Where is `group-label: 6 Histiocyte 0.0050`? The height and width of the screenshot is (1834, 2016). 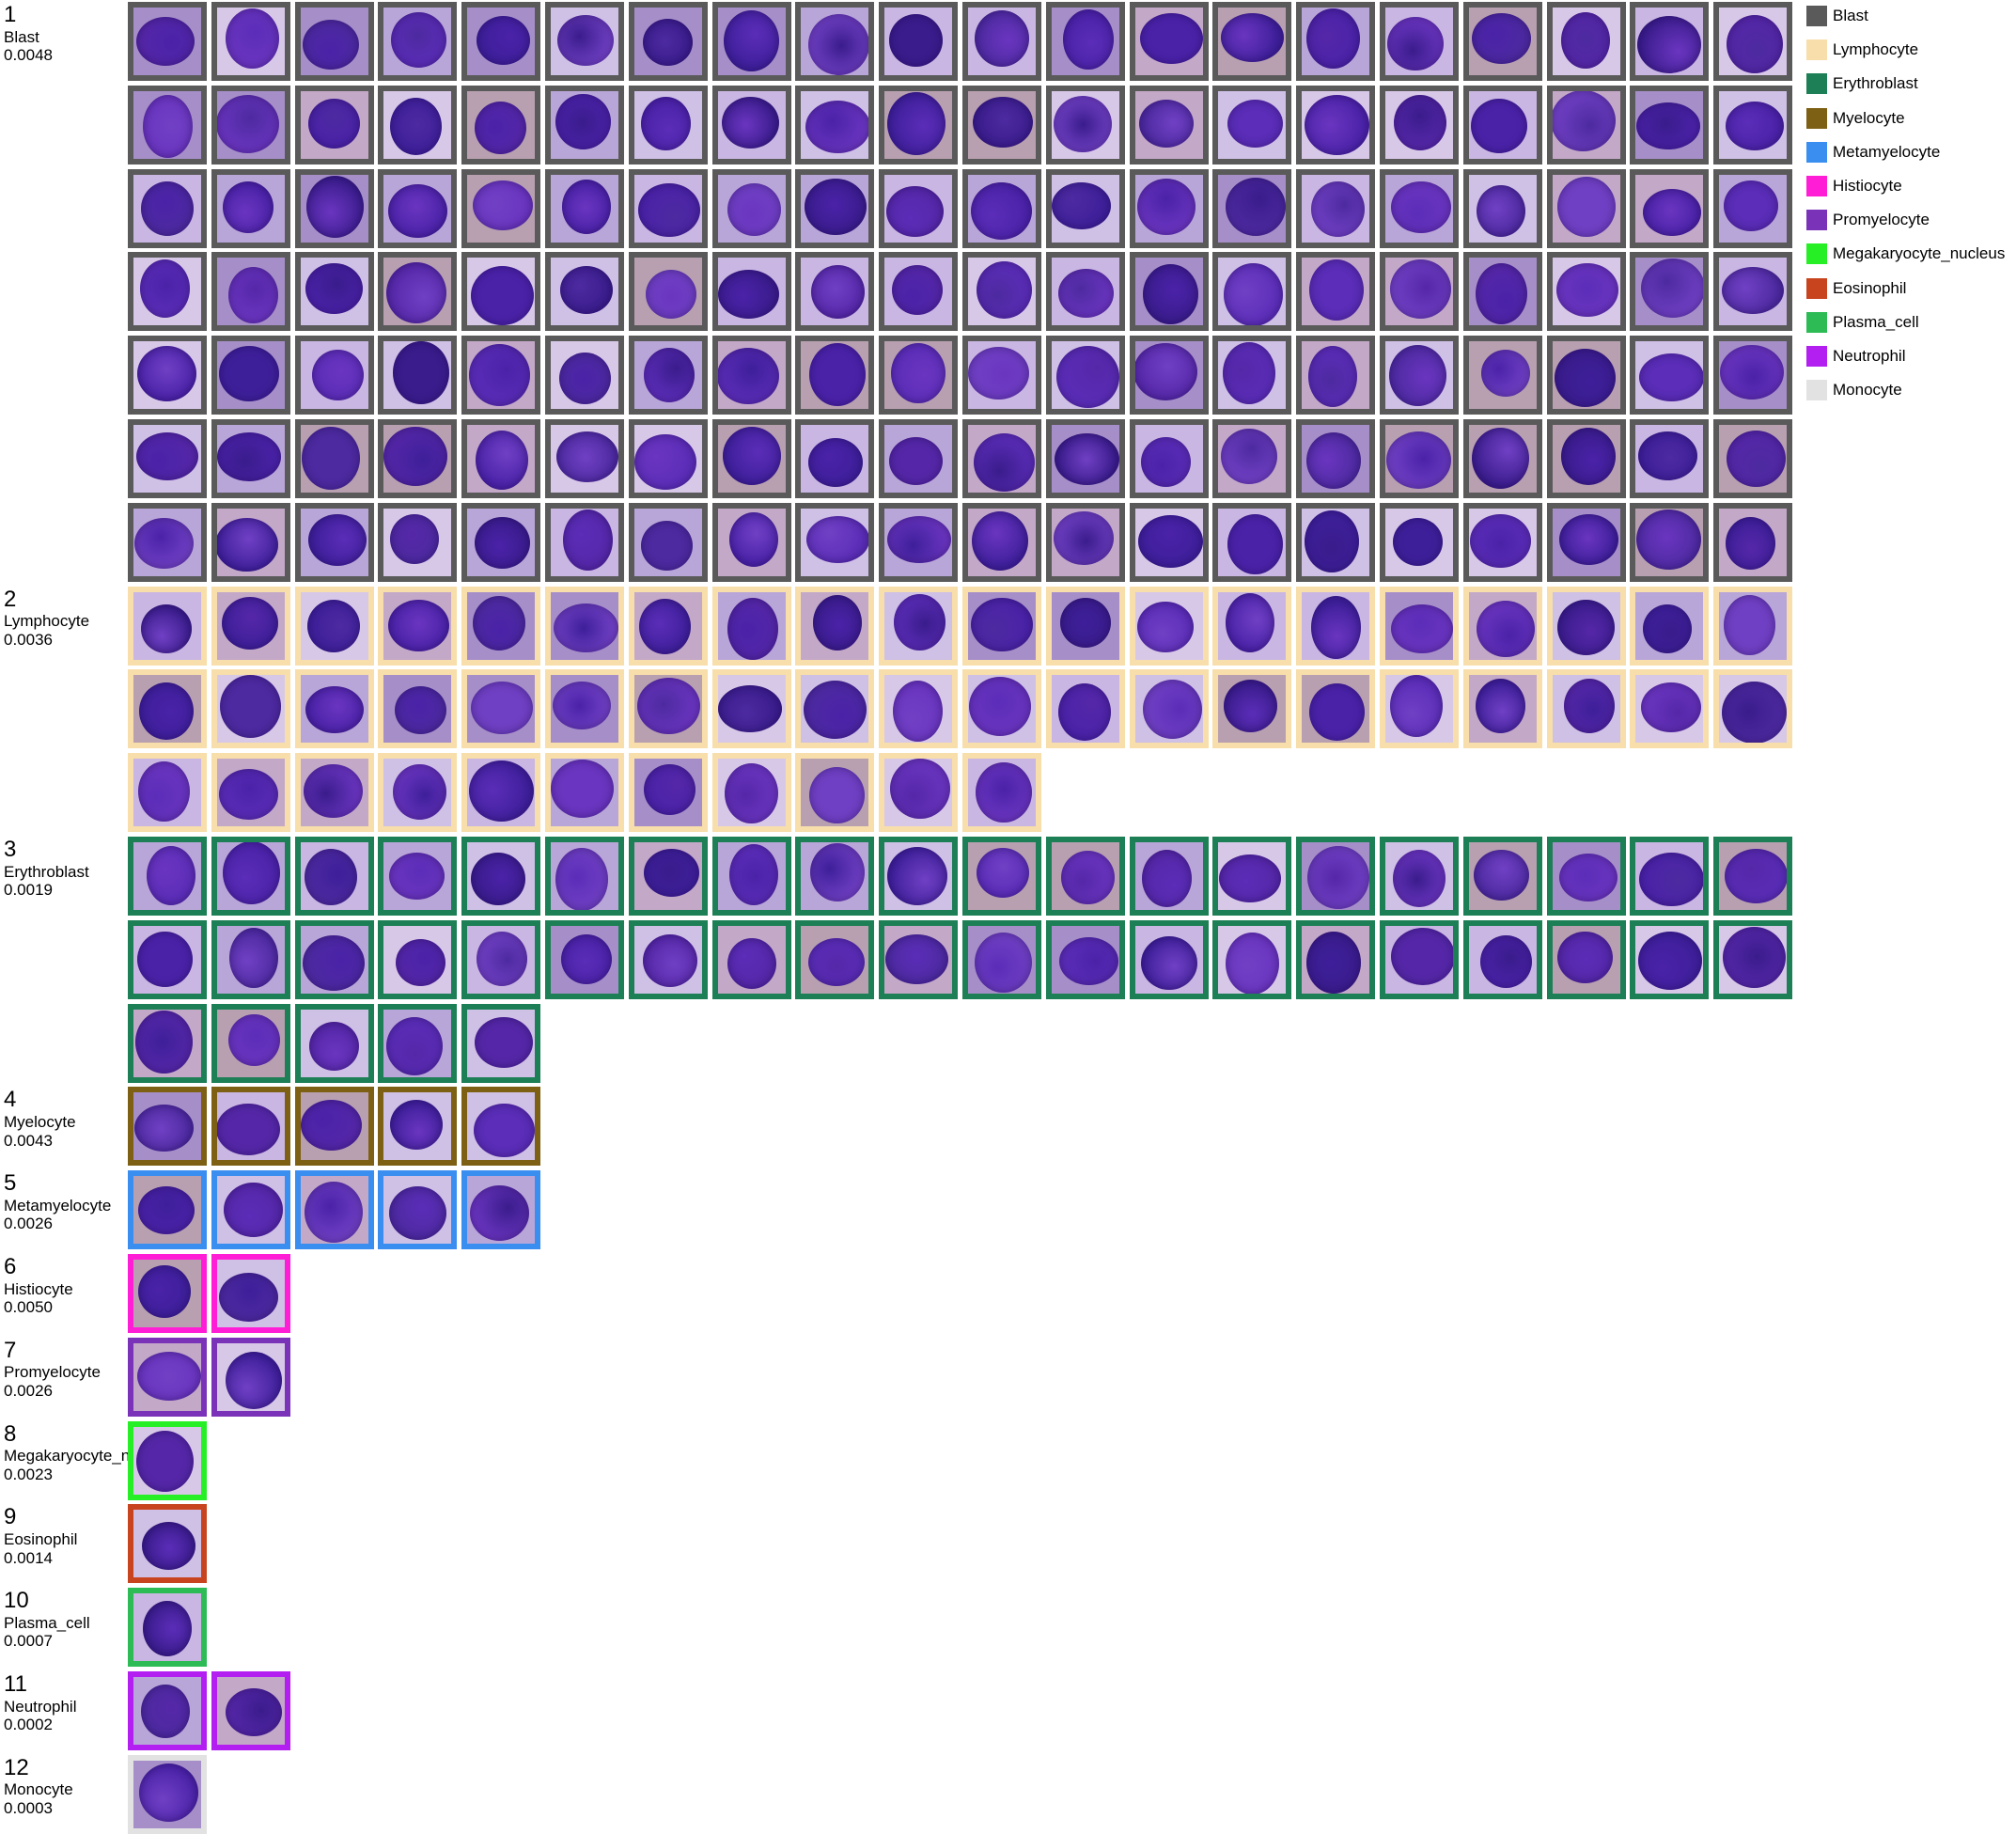 group-label: 6 Histiocyte 0.0050 is located at coordinates (38, 1286).